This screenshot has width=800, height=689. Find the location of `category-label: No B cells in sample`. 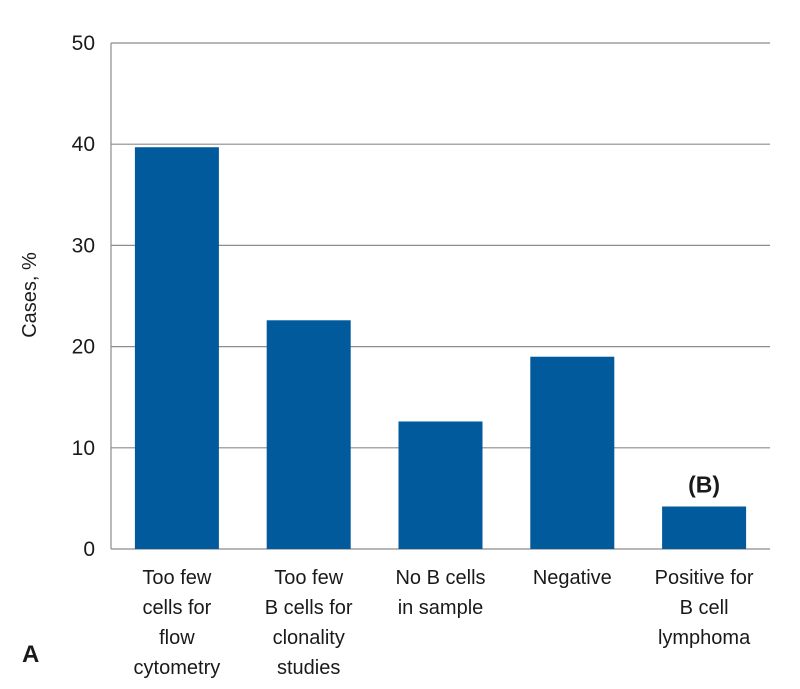

category-label: No B cells in sample is located at coordinates (440, 593).